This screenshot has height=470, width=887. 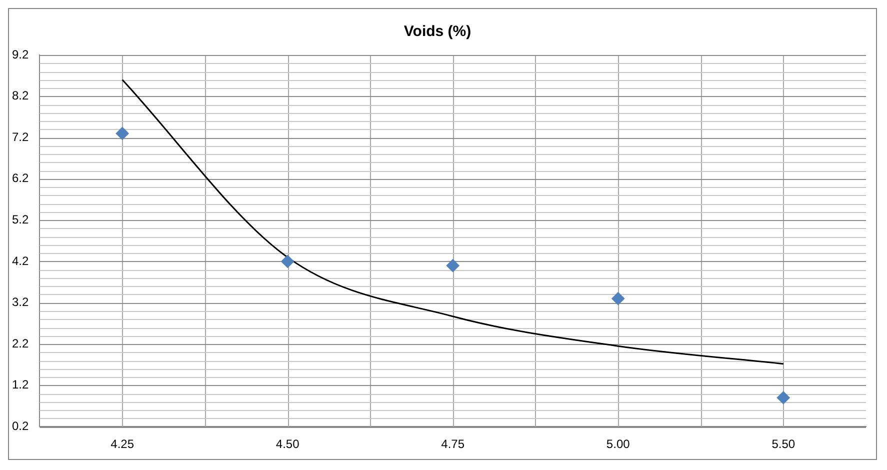 I want to click on y-tick-label: 9.2, so click(x=20, y=54).